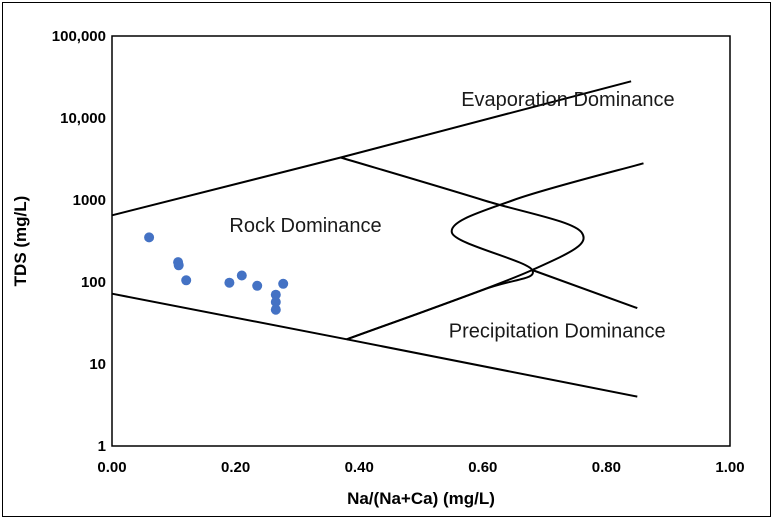 The image size is (775, 521). Describe the element at coordinates (421, 498) in the screenshot. I see `x-axis-title: Na/(Na+Ca) (mg/L)` at that location.